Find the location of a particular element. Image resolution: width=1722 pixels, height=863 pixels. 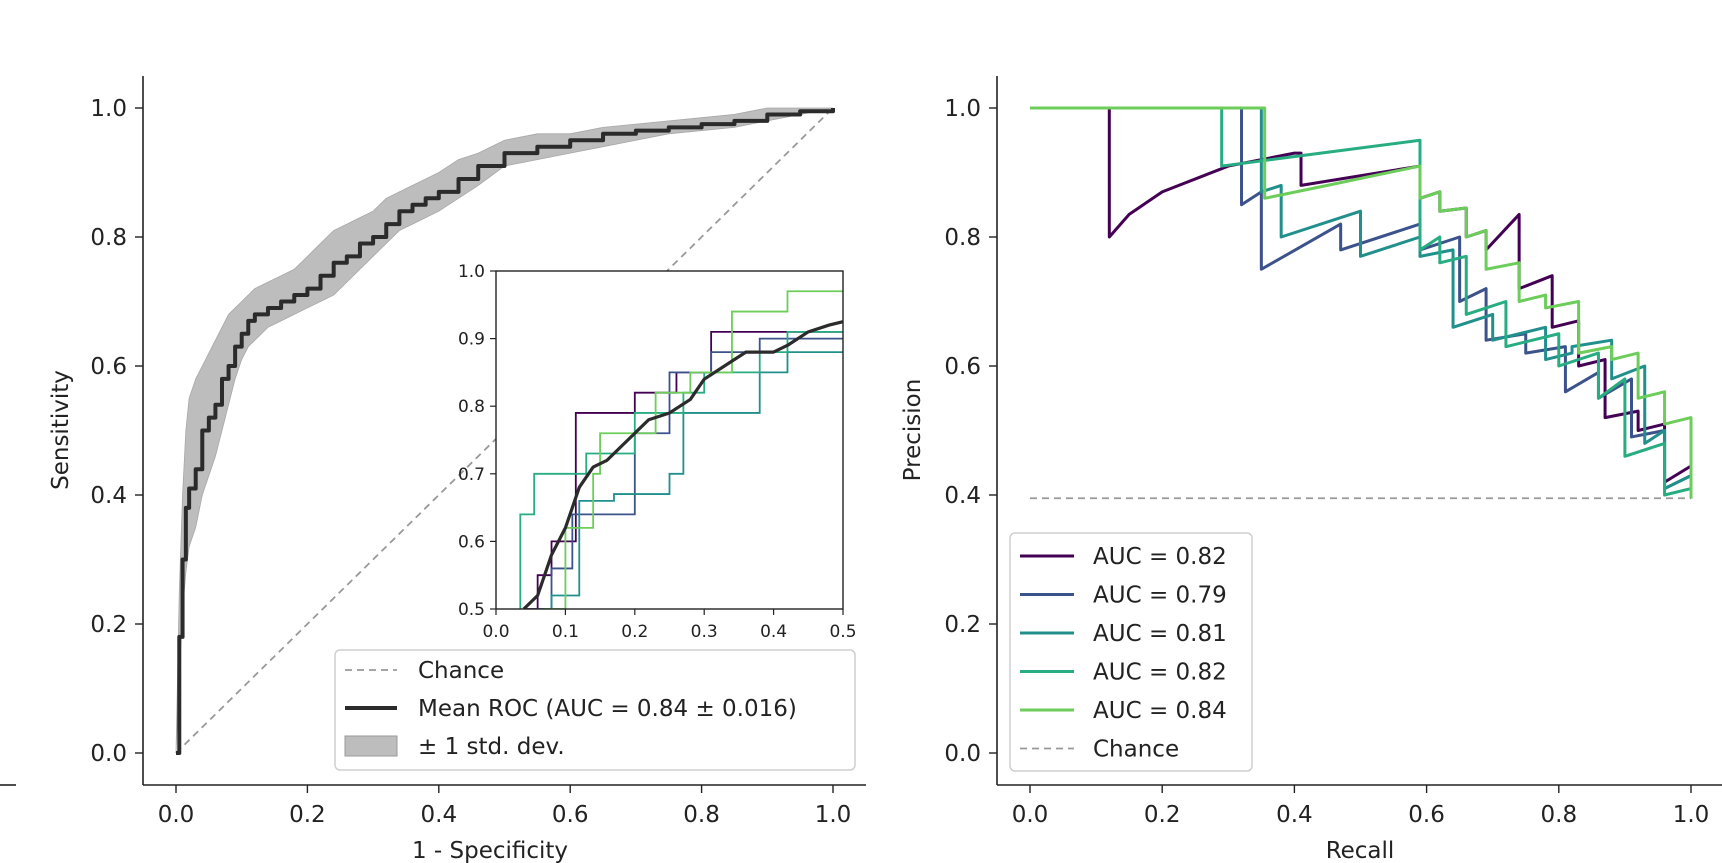

roc-y-tick-label: 0.0 is located at coordinates (108, 754).